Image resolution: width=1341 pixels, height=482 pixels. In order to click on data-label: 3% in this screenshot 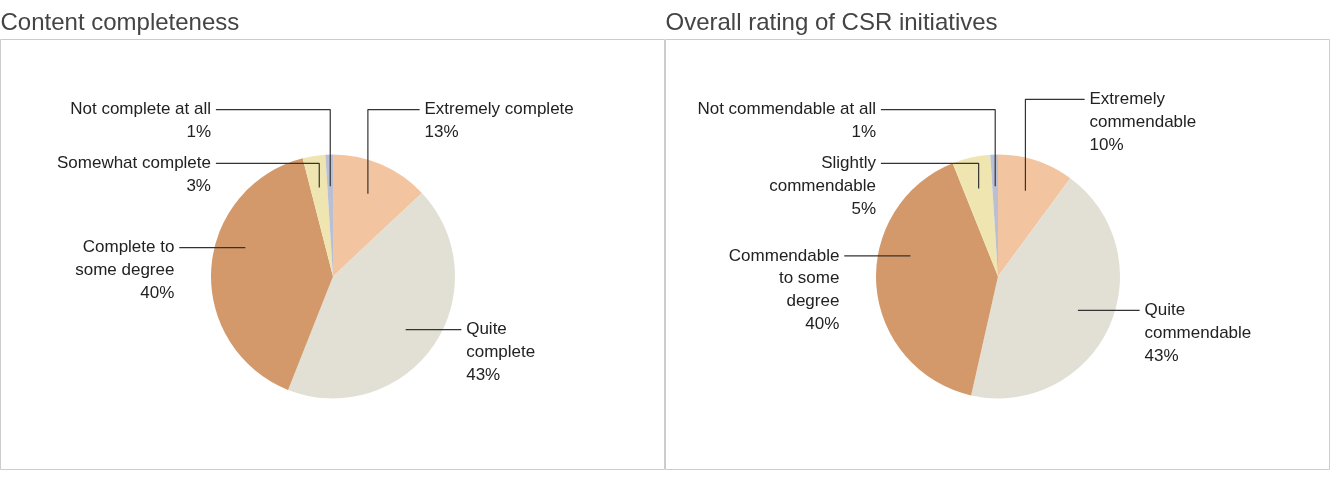, I will do `click(199, 185)`.